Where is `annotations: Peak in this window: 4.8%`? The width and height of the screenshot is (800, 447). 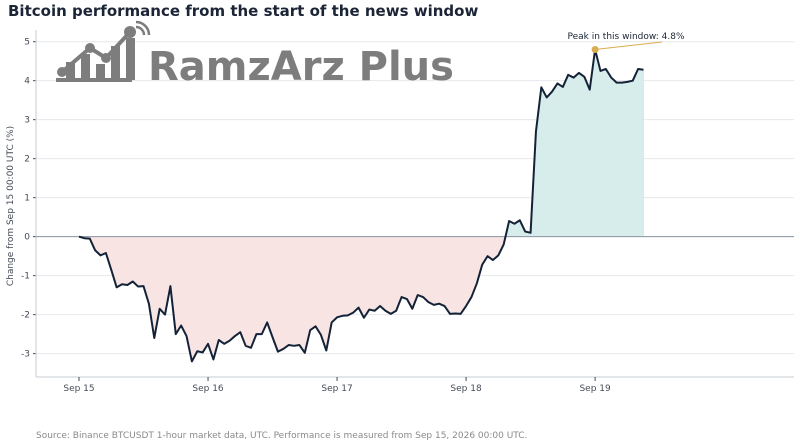 annotations: Peak in this window: 4.8% is located at coordinates (626, 42).